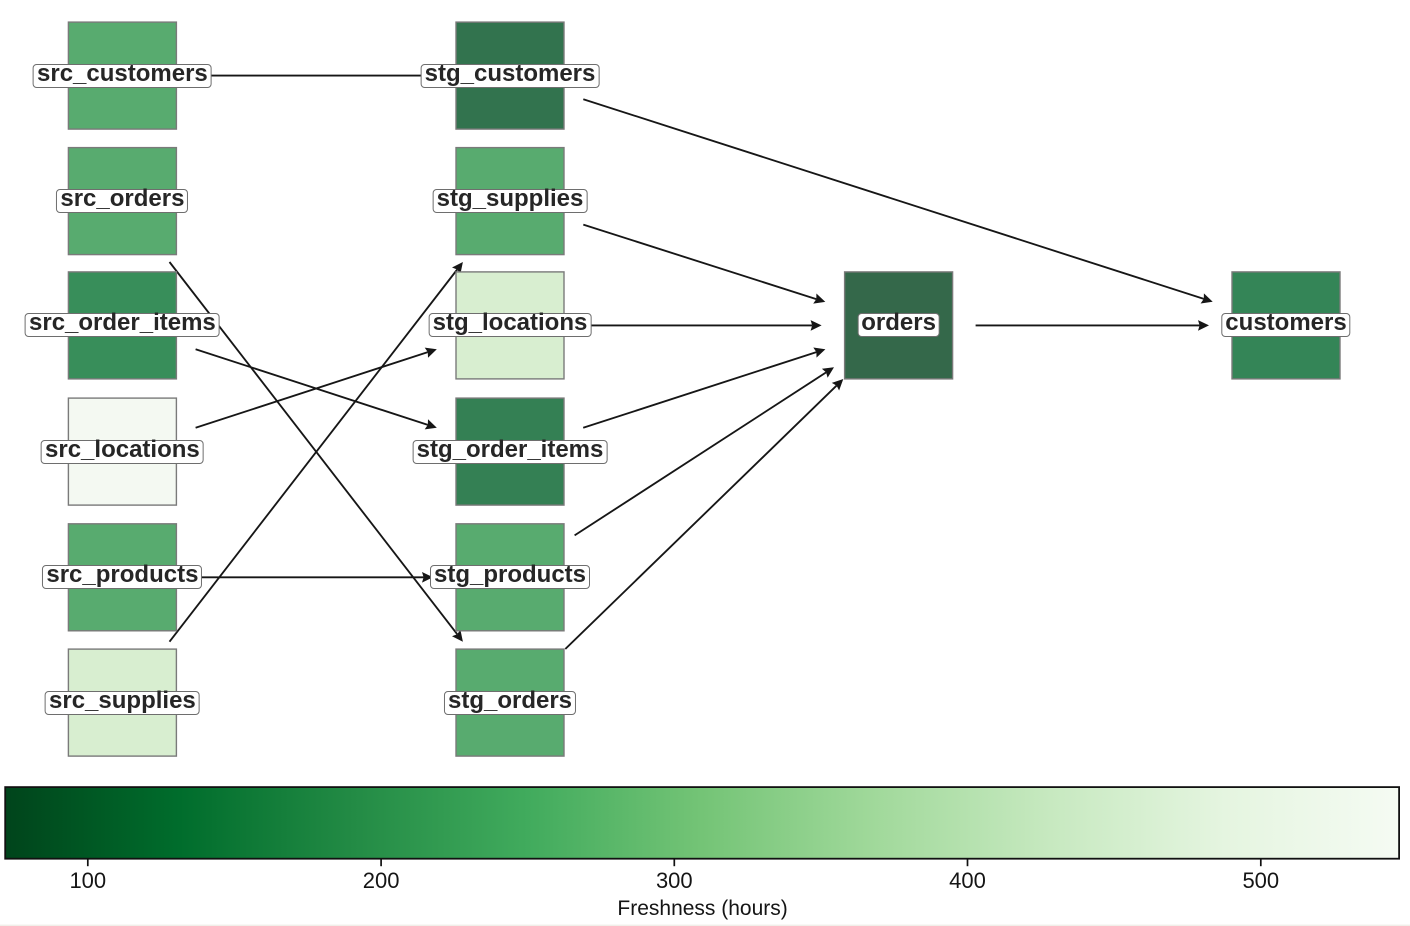  What do you see at coordinates (702, 908) in the screenshot?
I see `svg-text: Freshness (hours)` at bounding box center [702, 908].